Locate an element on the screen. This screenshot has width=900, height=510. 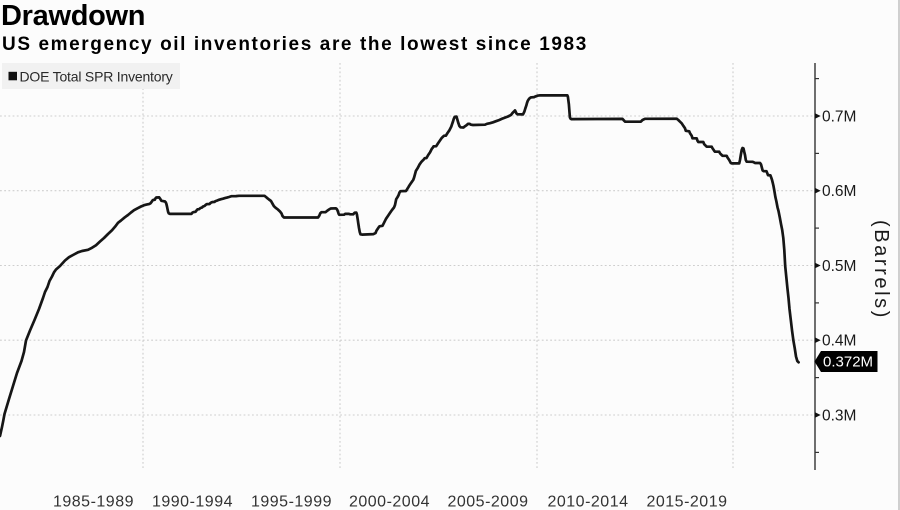
svg-text: 0.372M is located at coordinates (848, 362).